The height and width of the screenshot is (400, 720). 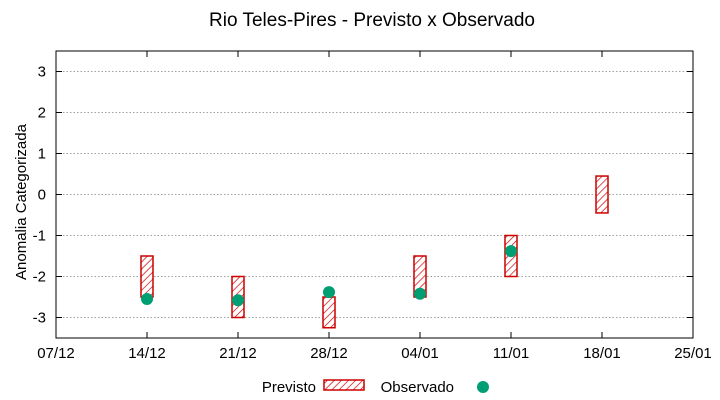 I want to click on legend-swatch-observado, so click(x=483, y=387).